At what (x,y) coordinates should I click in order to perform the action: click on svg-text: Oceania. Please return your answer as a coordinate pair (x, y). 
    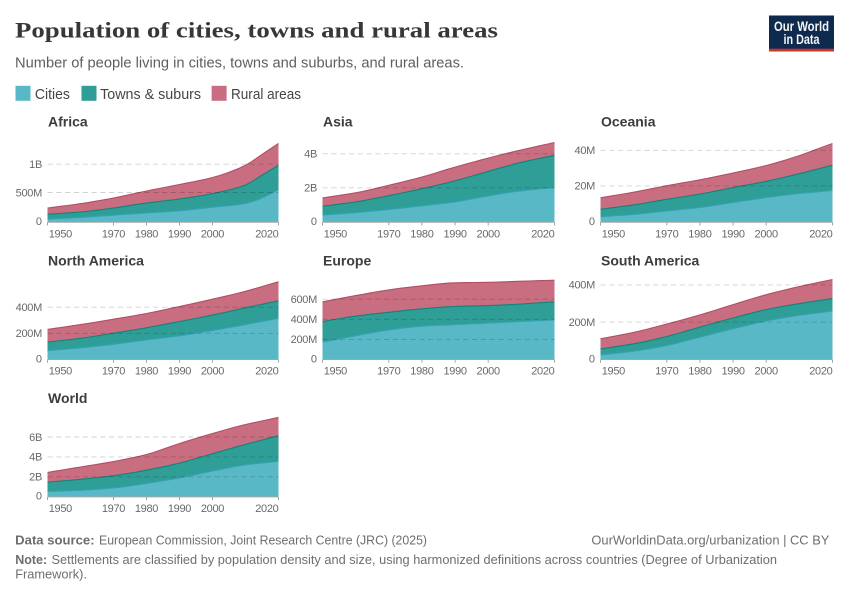
    Looking at the image, I should click on (628, 122).